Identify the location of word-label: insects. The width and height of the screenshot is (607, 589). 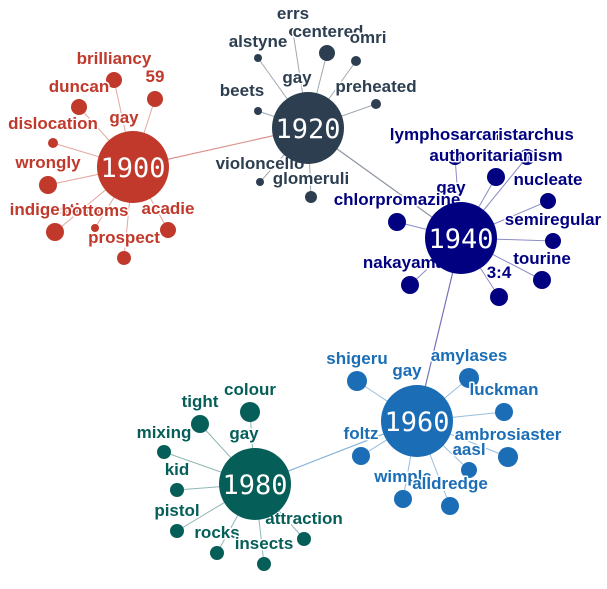
(264, 543).